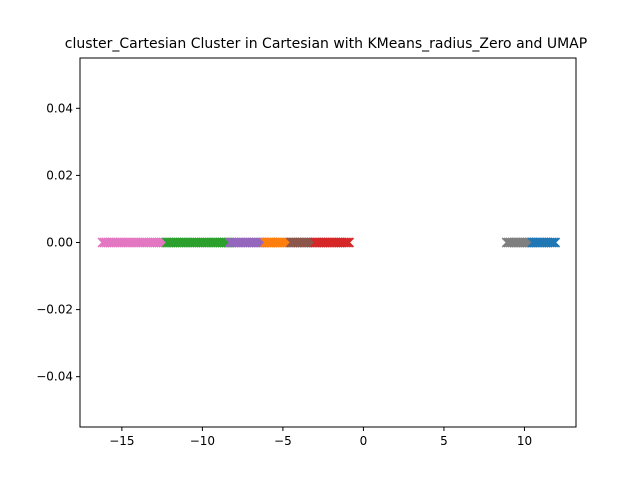  What do you see at coordinates (283, 441) in the screenshot?
I see `x-tick-label: −5` at bounding box center [283, 441].